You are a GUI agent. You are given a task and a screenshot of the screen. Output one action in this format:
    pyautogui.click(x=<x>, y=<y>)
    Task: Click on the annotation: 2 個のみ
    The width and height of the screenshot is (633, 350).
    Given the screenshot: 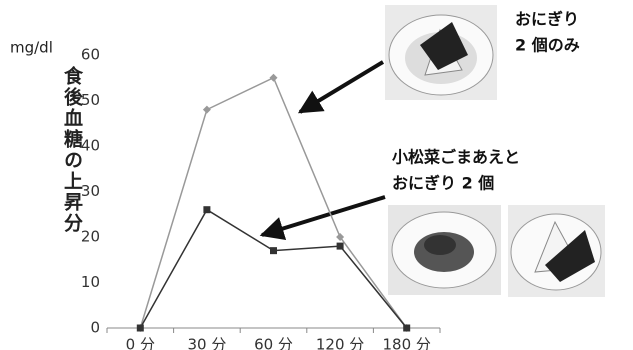 What is the action you would take?
    pyautogui.click(x=547, y=45)
    